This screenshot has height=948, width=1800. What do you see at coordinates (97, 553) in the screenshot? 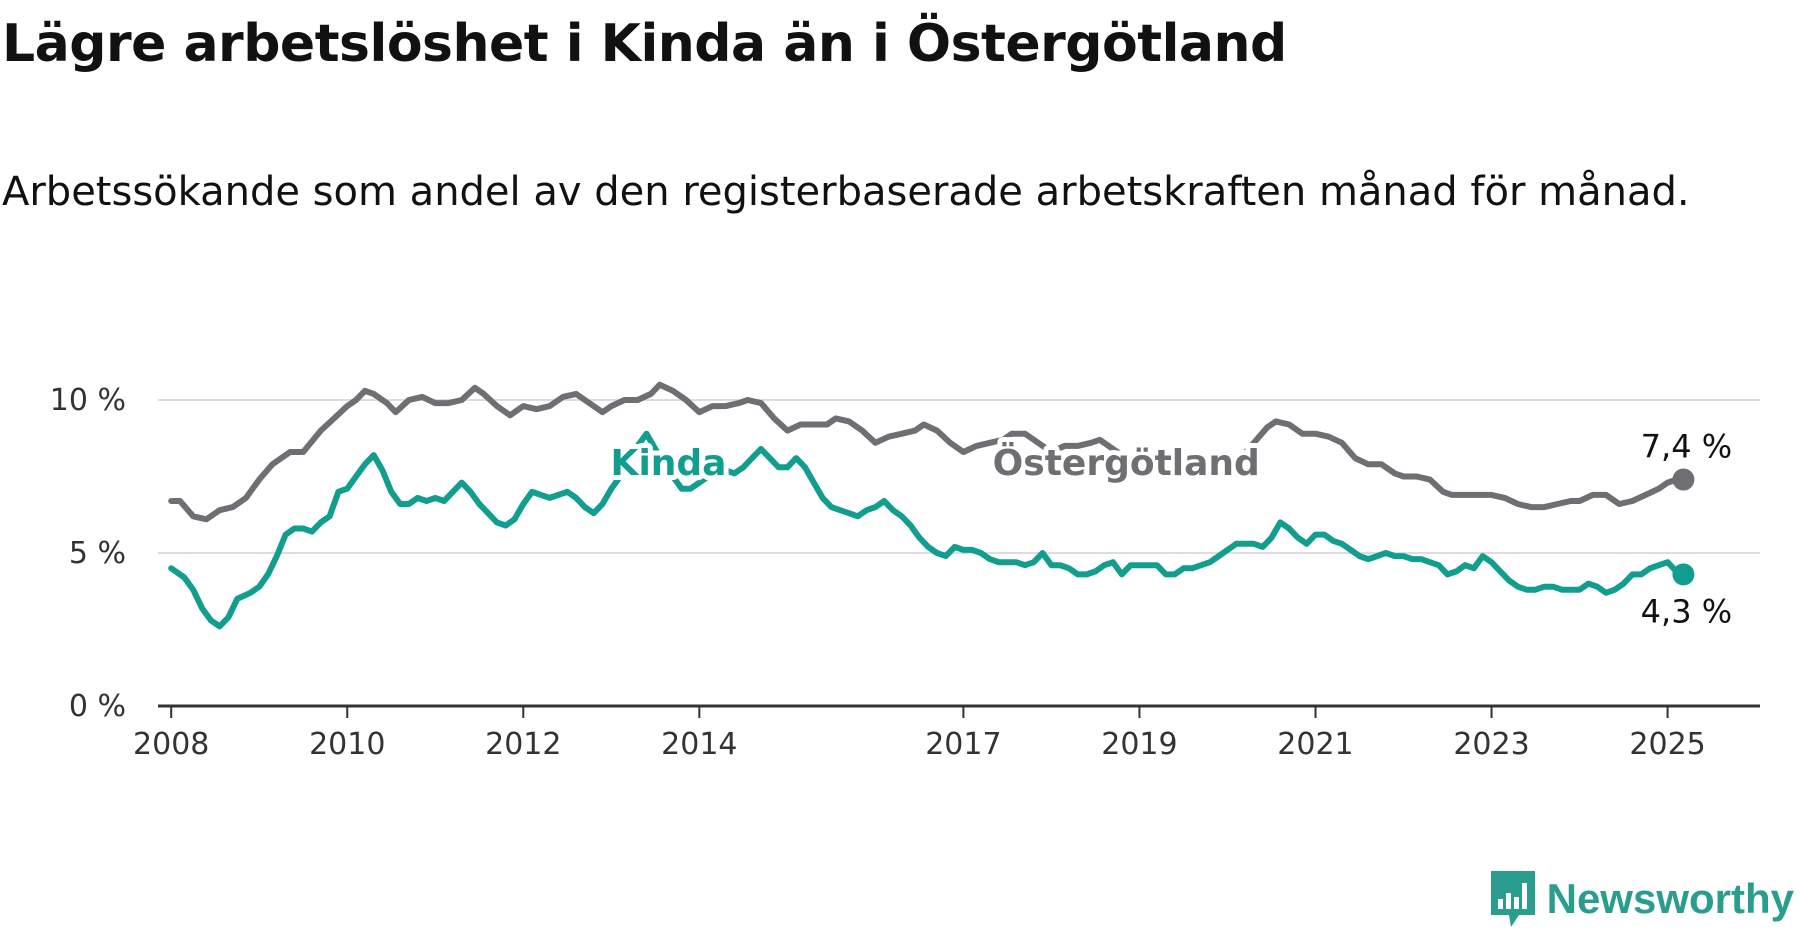
I see `y-tick-label: 5 %` at bounding box center [97, 553].